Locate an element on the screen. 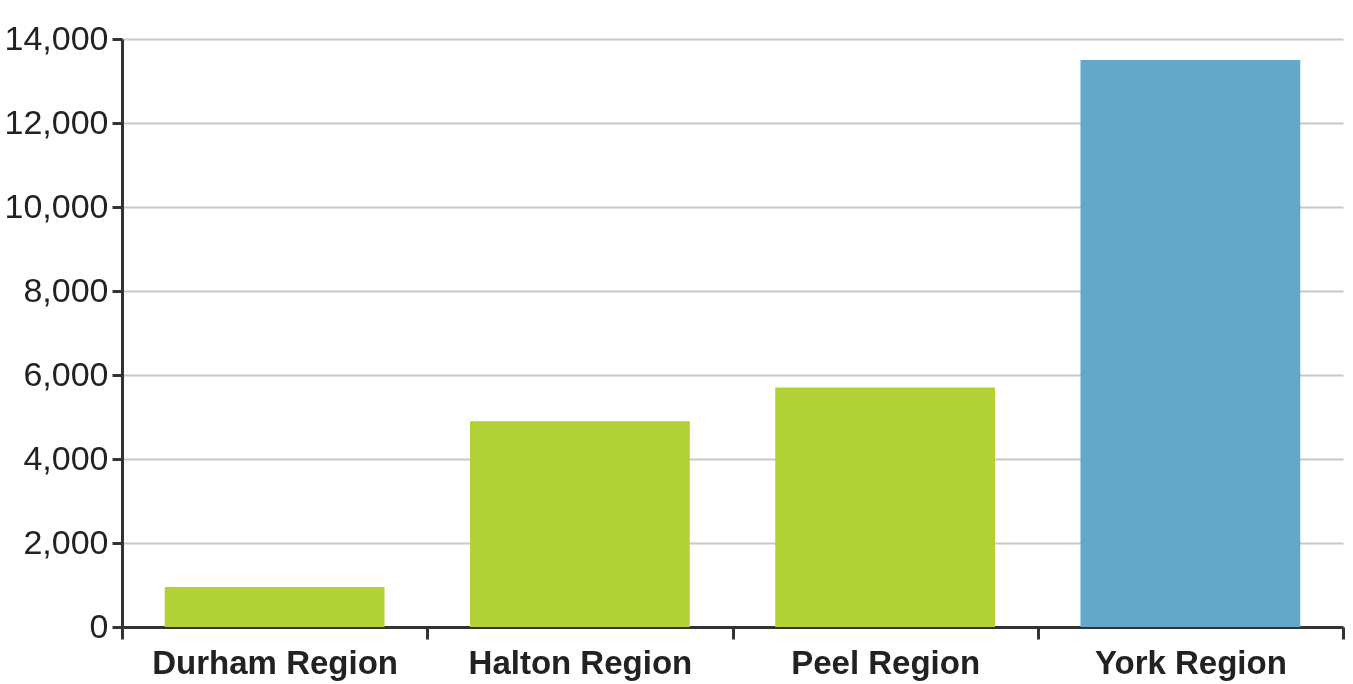 The width and height of the screenshot is (1353, 684). x-tick-label: Peel Region is located at coordinates (886, 662).